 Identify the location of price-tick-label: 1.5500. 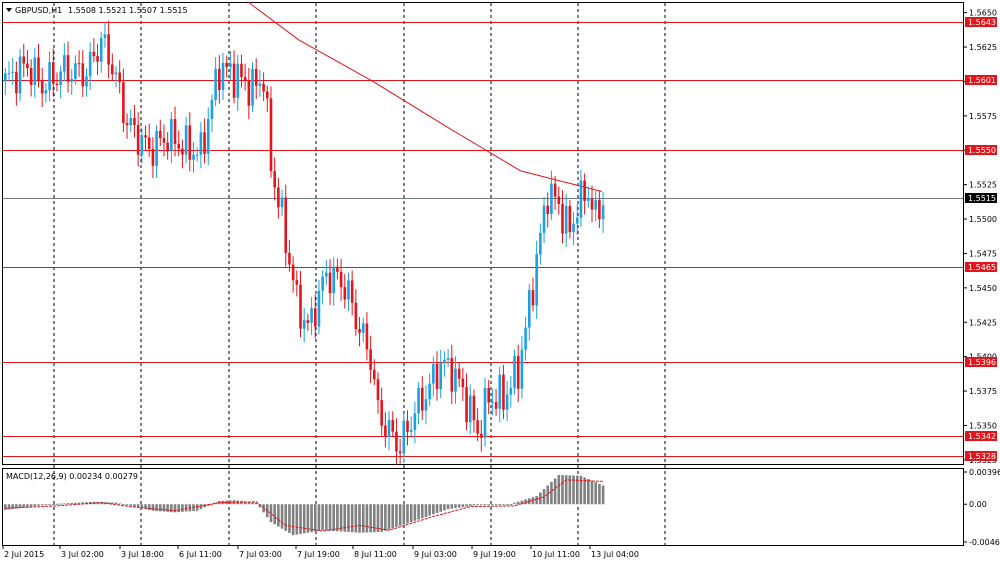
(983, 219).